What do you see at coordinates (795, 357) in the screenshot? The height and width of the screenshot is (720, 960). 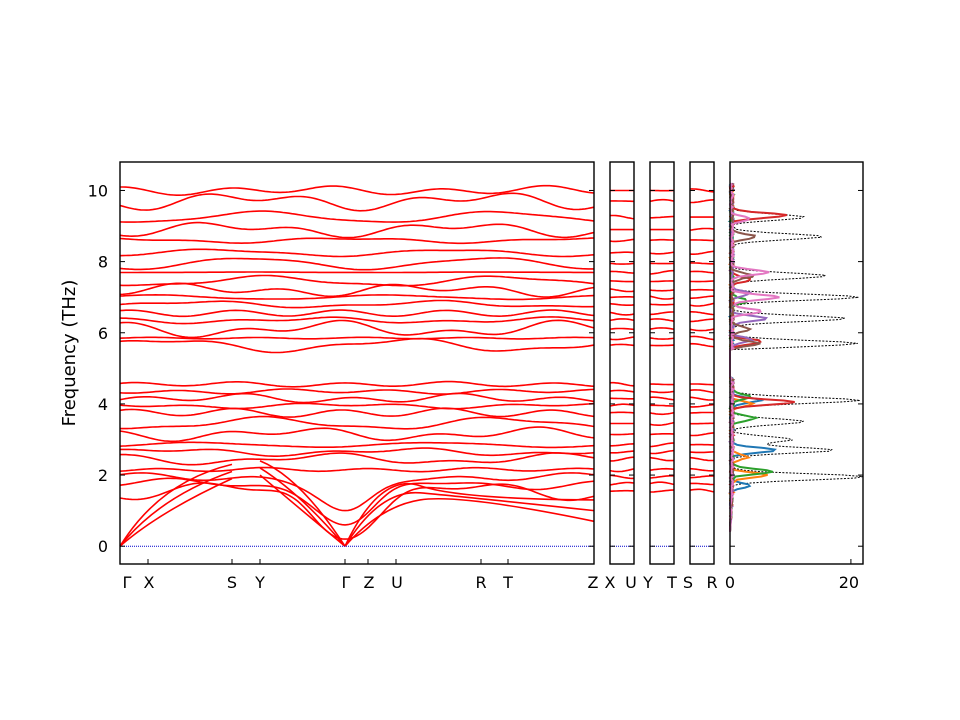 I see `dos-curves` at bounding box center [795, 357].